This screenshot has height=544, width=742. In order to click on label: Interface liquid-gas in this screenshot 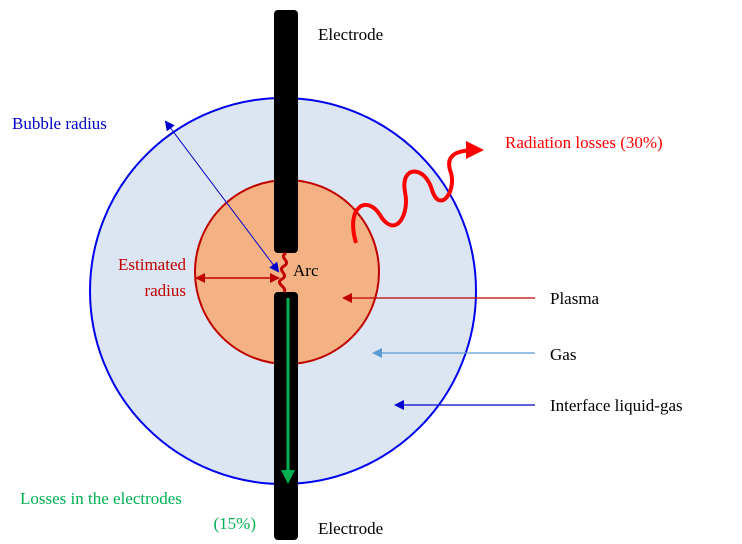, I will do `click(616, 405)`.